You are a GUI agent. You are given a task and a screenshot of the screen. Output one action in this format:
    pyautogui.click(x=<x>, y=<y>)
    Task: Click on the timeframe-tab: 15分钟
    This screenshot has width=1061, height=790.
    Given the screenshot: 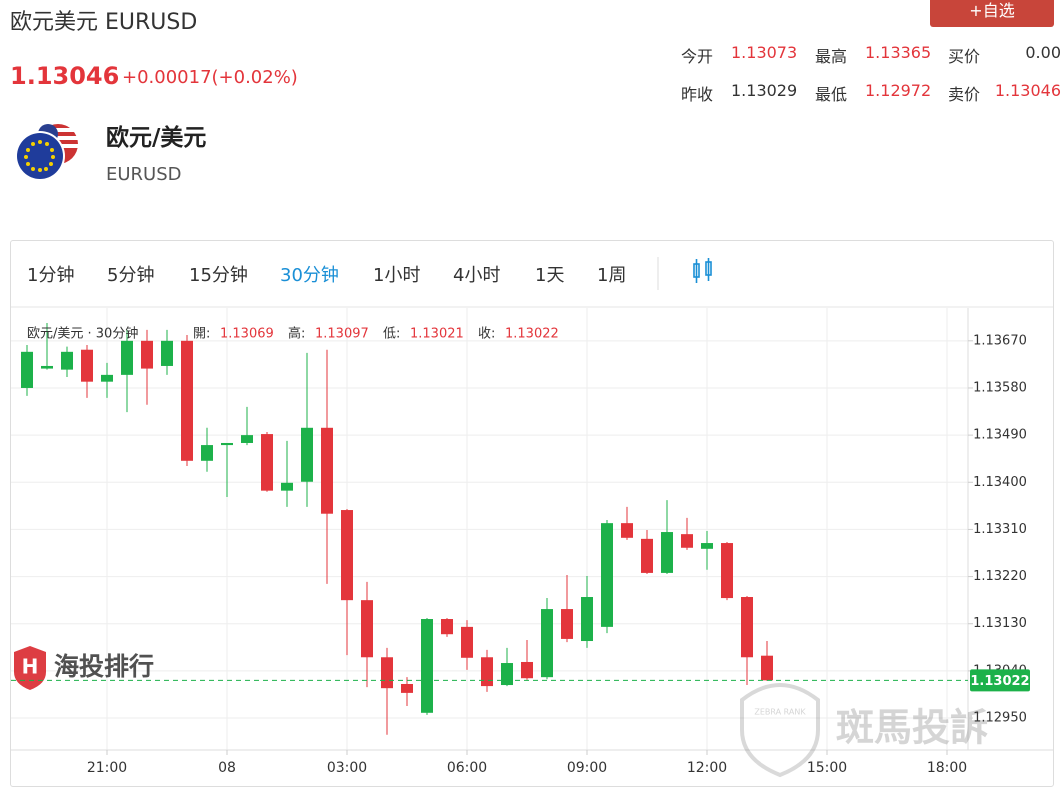 What is the action you would take?
    pyautogui.click(x=218, y=275)
    